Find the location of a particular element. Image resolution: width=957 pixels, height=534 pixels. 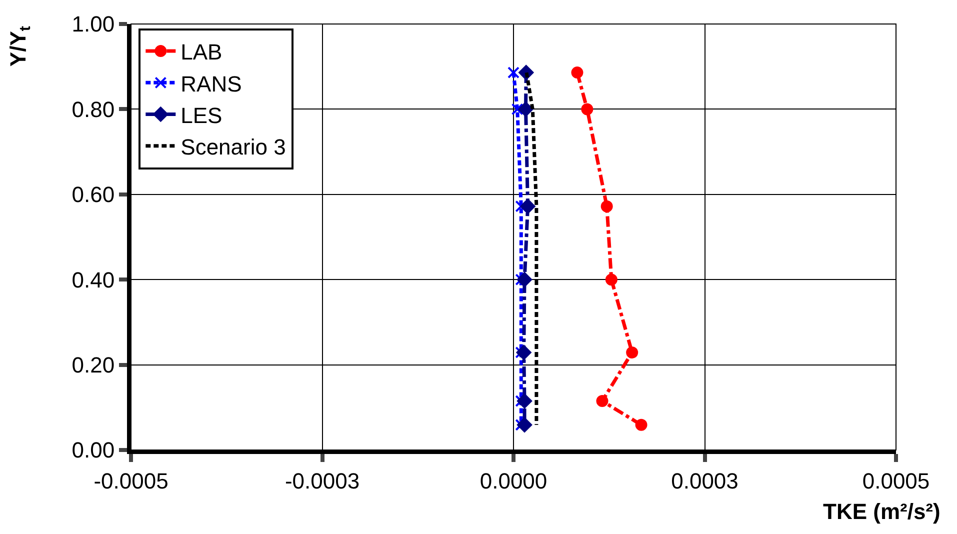

legend-label: LES is located at coordinates (201, 115).